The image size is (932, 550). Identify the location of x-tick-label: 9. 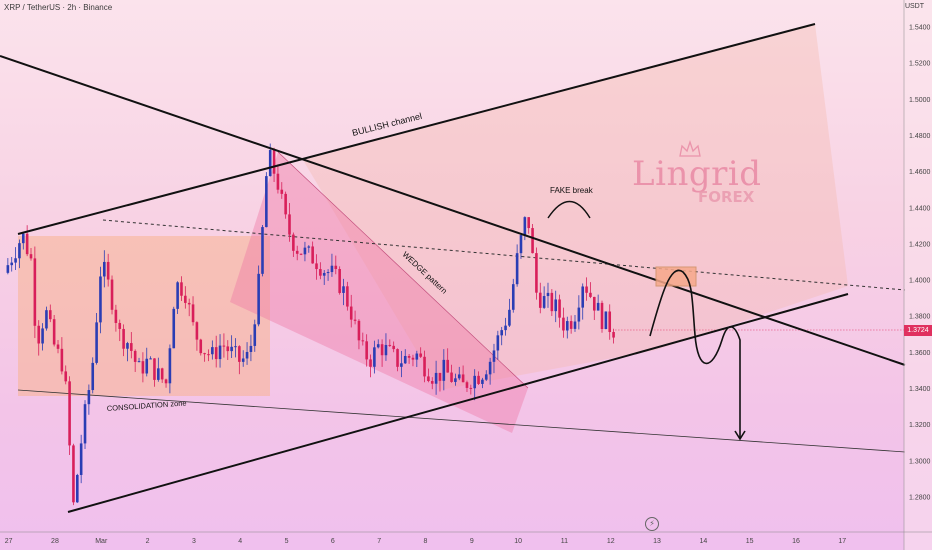
(472, 541).